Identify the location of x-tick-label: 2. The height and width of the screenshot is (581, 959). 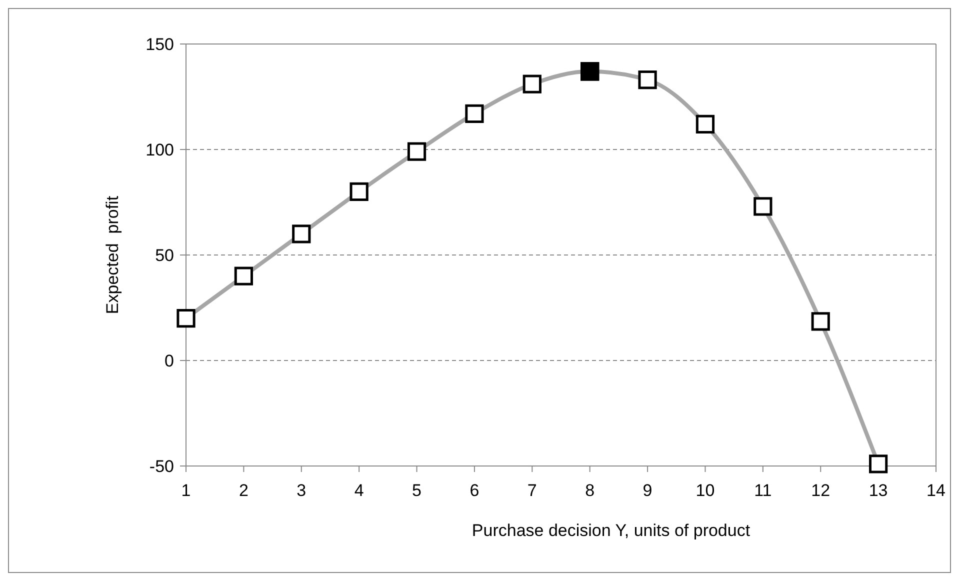
(243, 490).